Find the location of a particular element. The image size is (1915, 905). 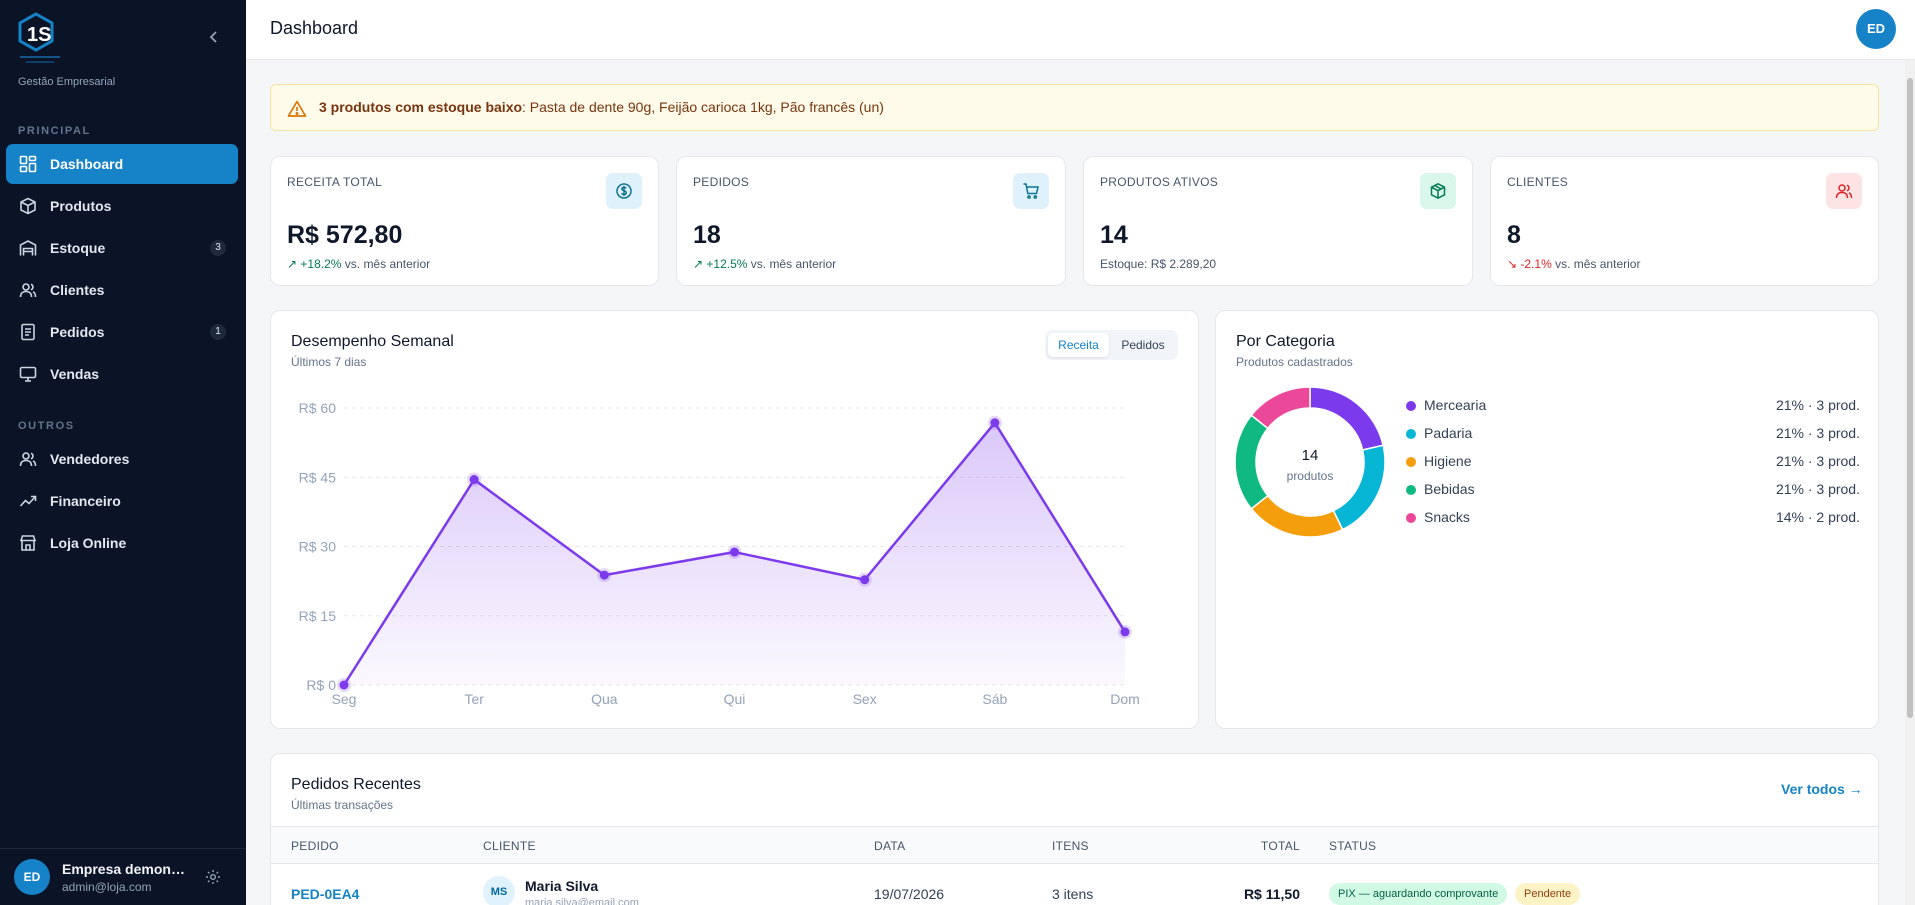

stat-suffix: vs. mês anterior is located at coordinates (386, 264).